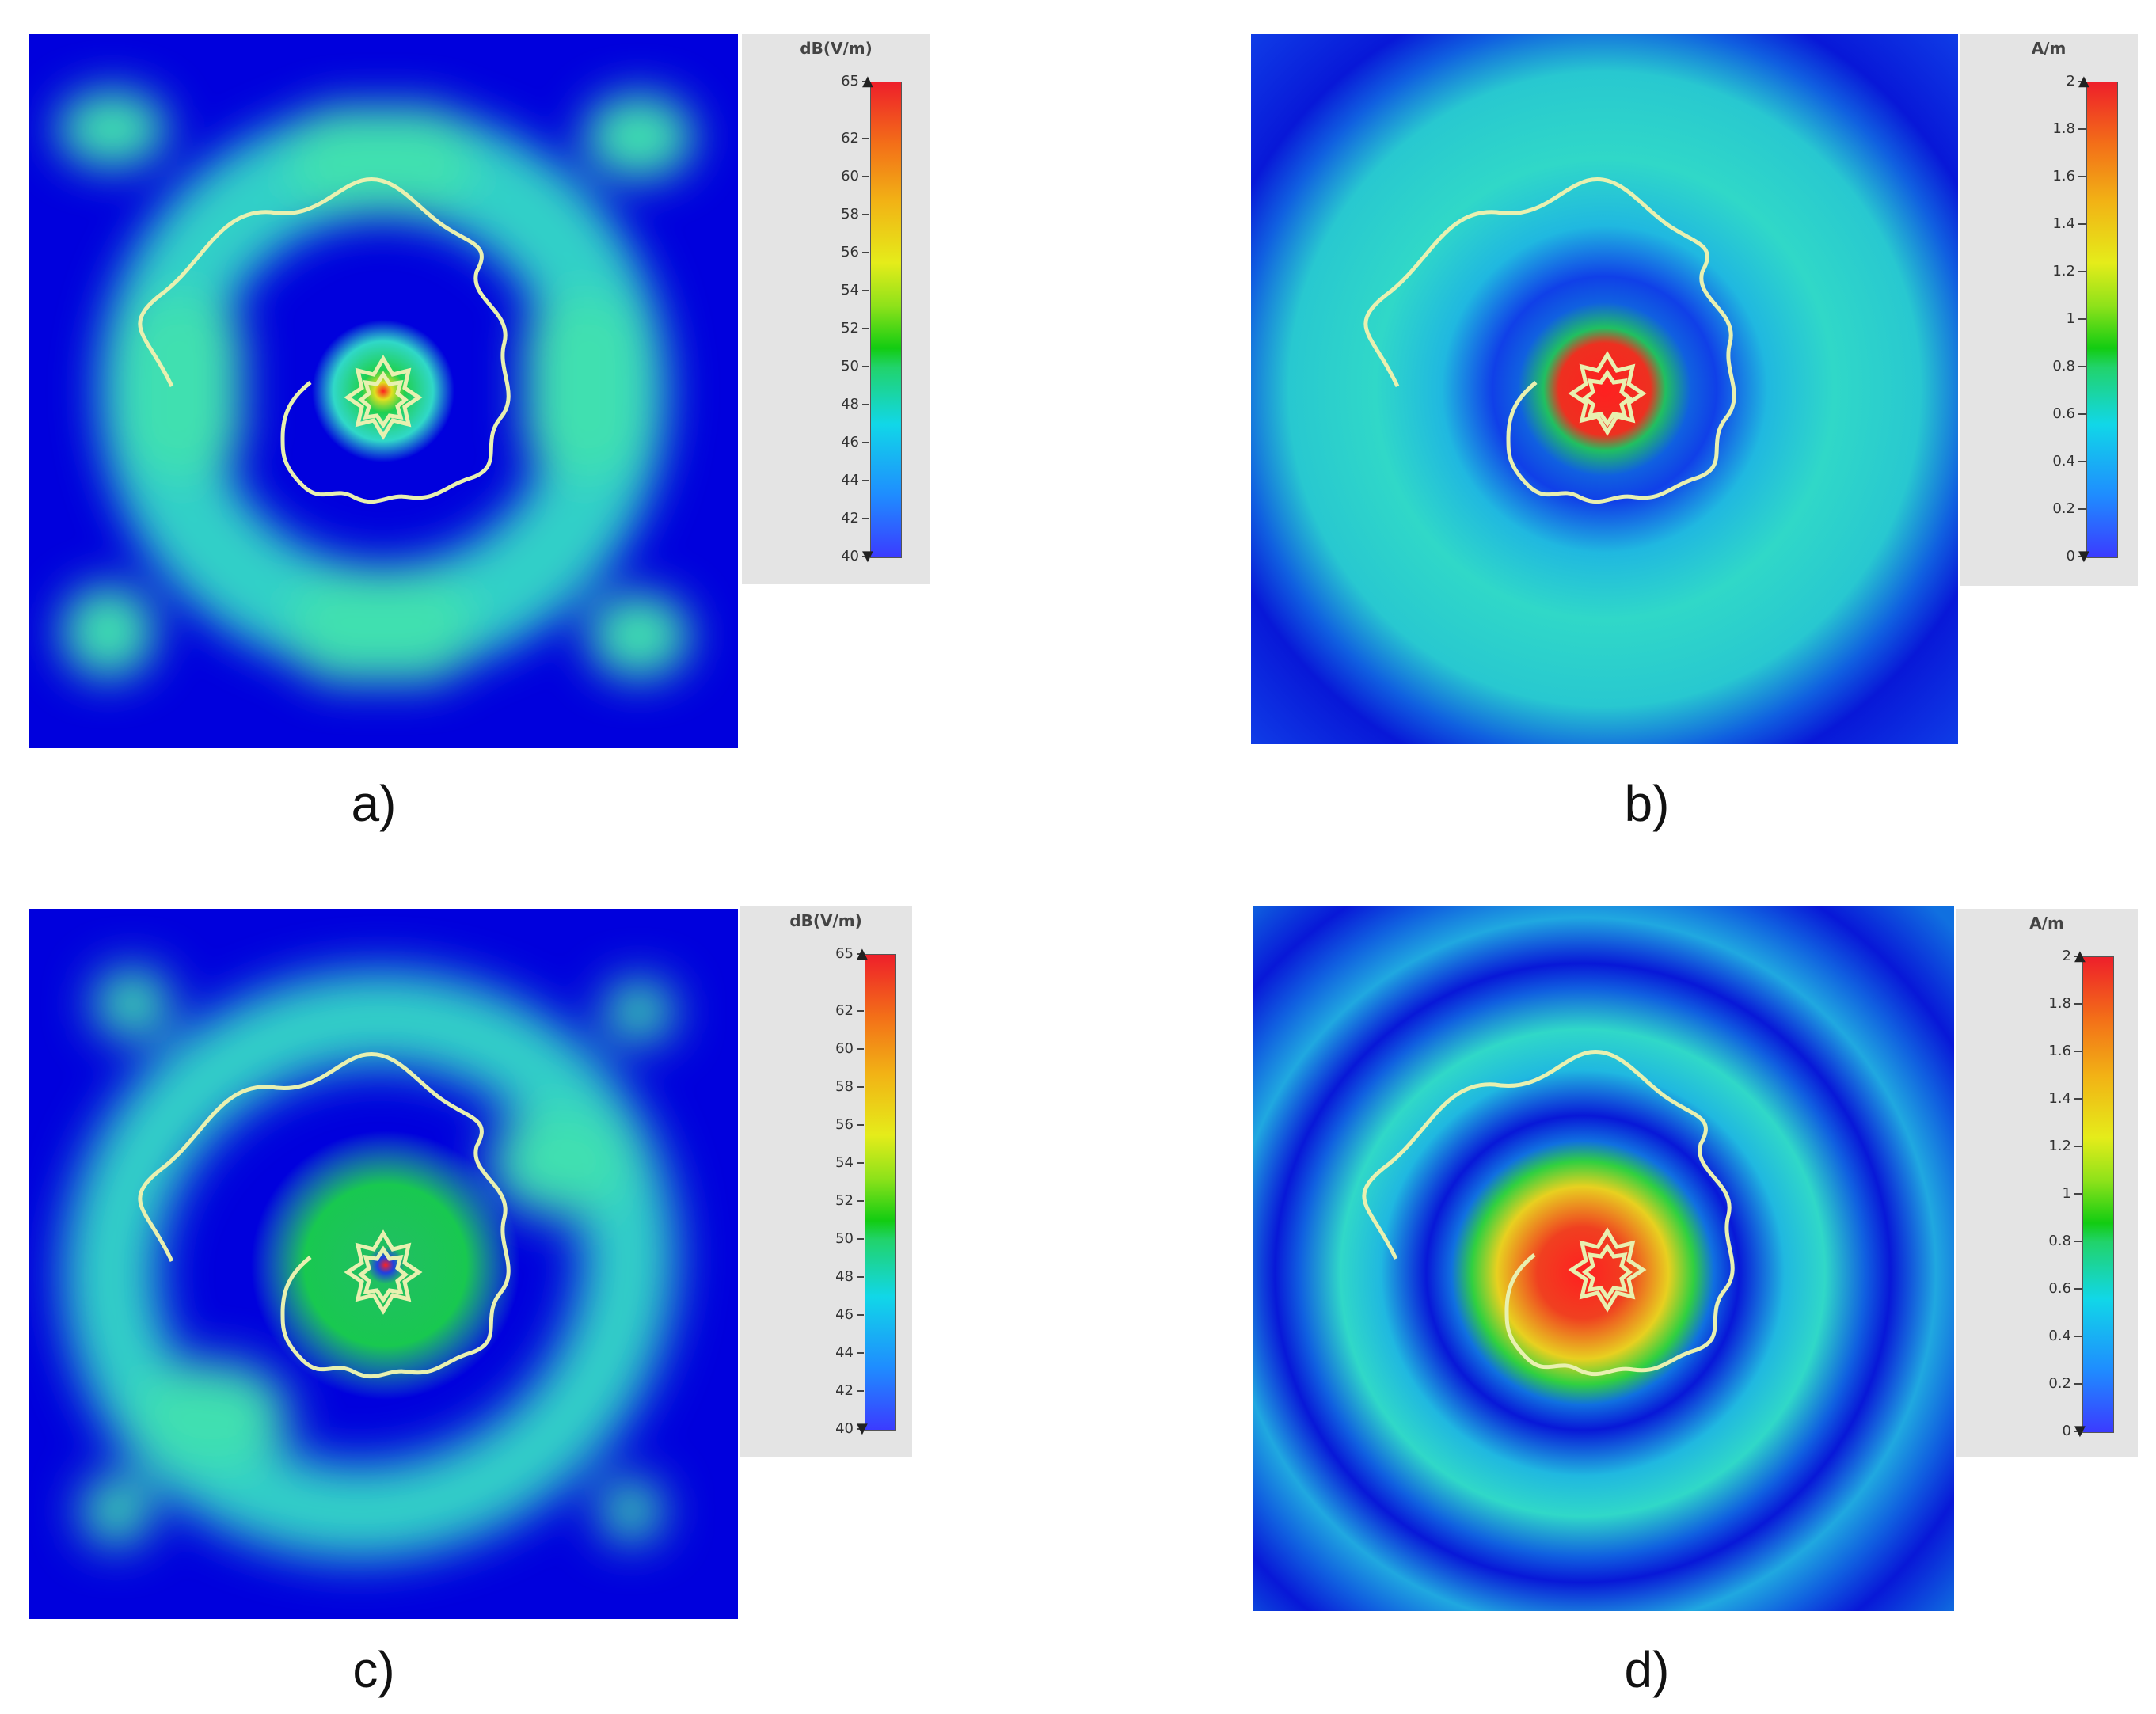 This screenshot has height=1714, width=2156. What do you see at coordinates (324, 340) in the screenshot?
I see `coil-outline-a` at bounding box center [324, 340].